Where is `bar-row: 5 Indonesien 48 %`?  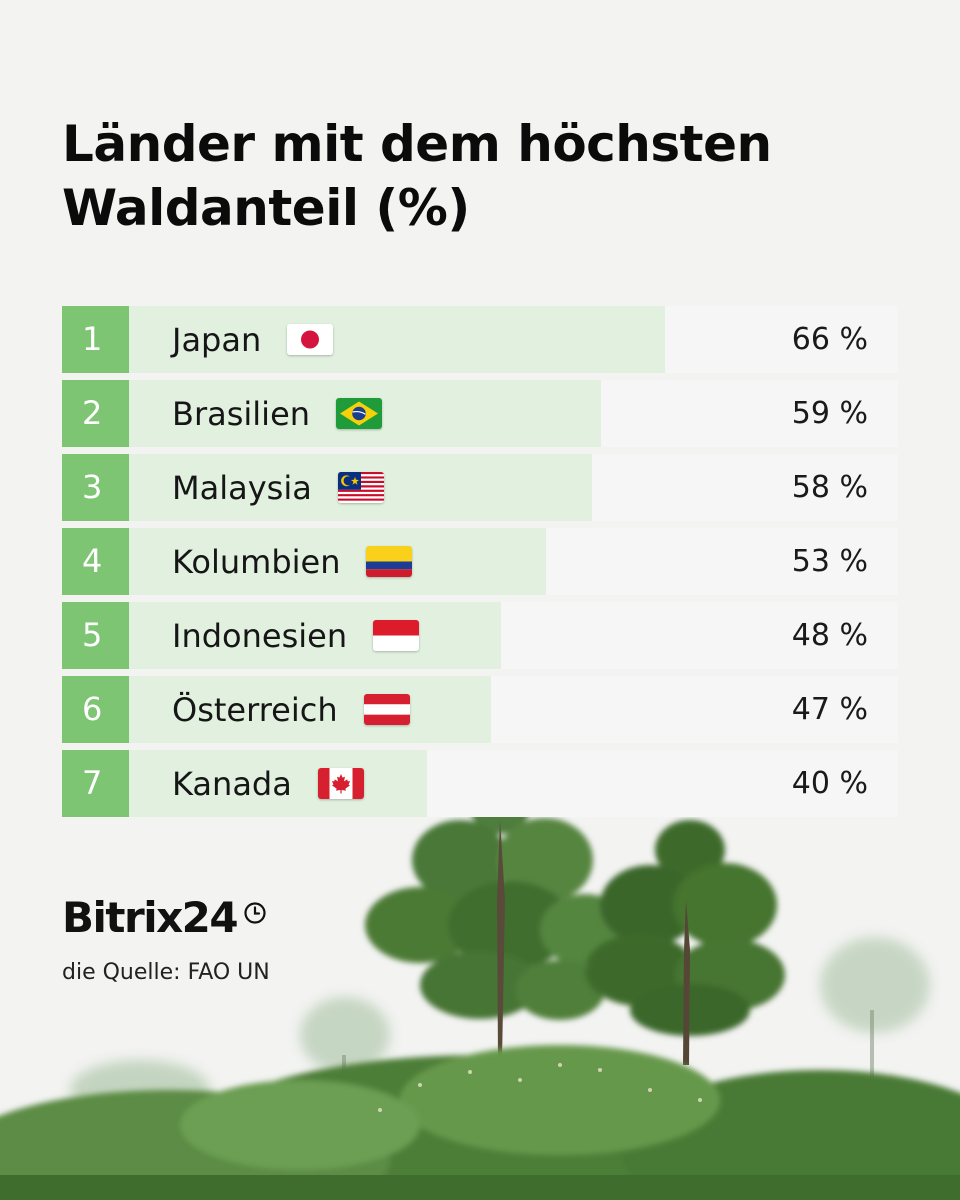
bar-row: 5 Indonesien 48 % is located at coordinates (480, 635).